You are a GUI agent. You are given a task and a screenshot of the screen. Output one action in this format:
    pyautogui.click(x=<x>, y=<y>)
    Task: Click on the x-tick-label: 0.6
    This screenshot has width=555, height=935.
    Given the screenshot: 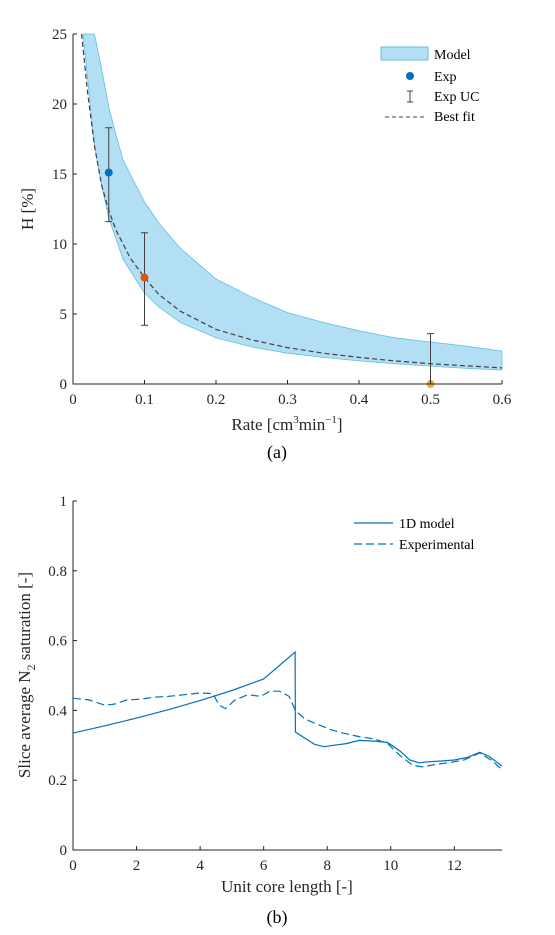 What is the action you would take?
    pyautogui.click(x=502, y=400)
    